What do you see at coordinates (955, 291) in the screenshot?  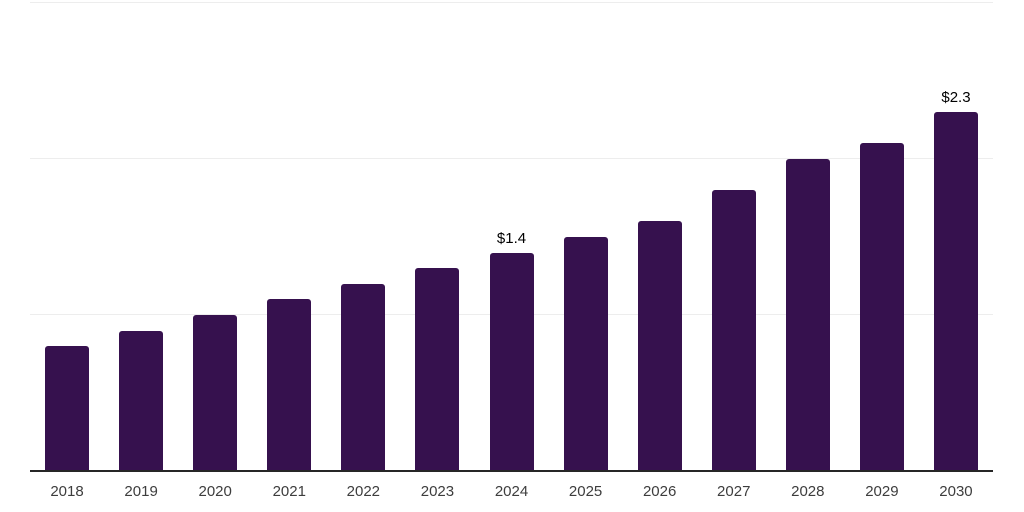 I see `bar-2030` at bounding box center [955, 291].